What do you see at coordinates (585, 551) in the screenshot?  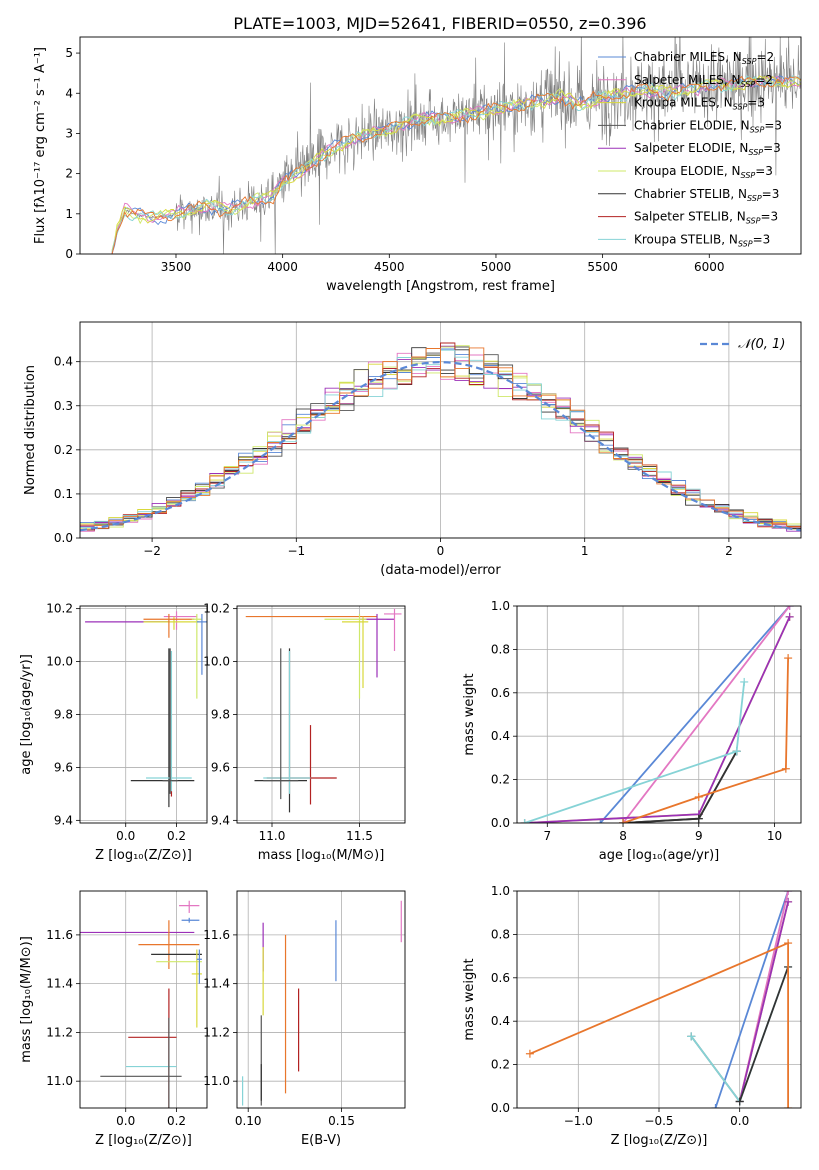 I see `x-tick-label: 1` at bounding box center [585, 551].